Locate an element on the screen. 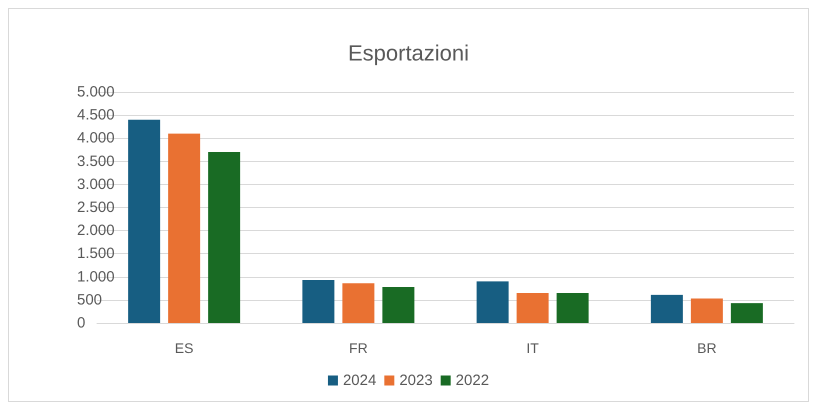 The image size is (817, 410). y-tick-label: 3.500 is located at coordinates (96, 161).